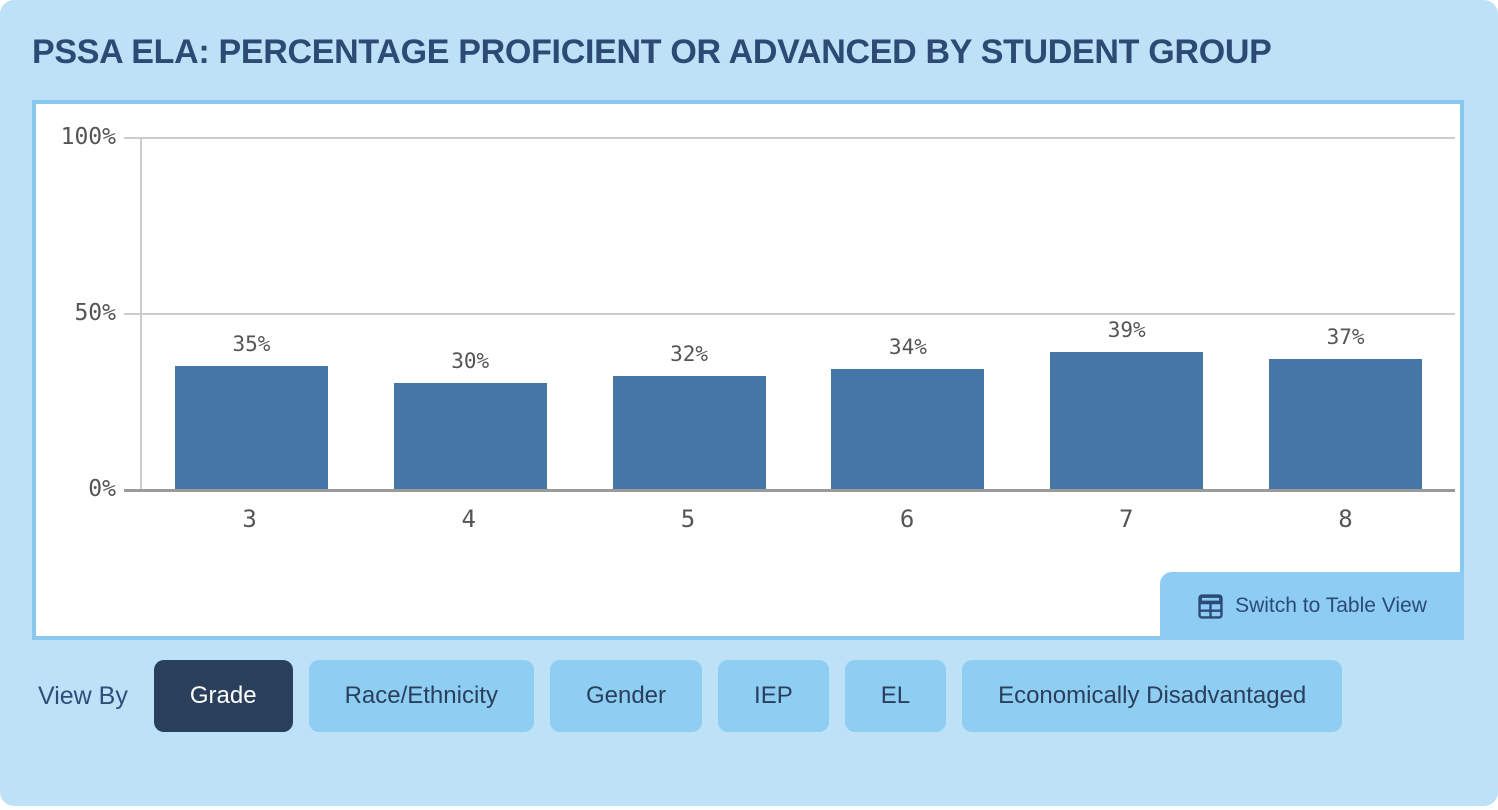 Image resolution: width=1498 pixels, height=810 pixels. Describe the element at coordinates (88, 137) in the screenshot. I see `y-tick-label-100: 100%` at that location.